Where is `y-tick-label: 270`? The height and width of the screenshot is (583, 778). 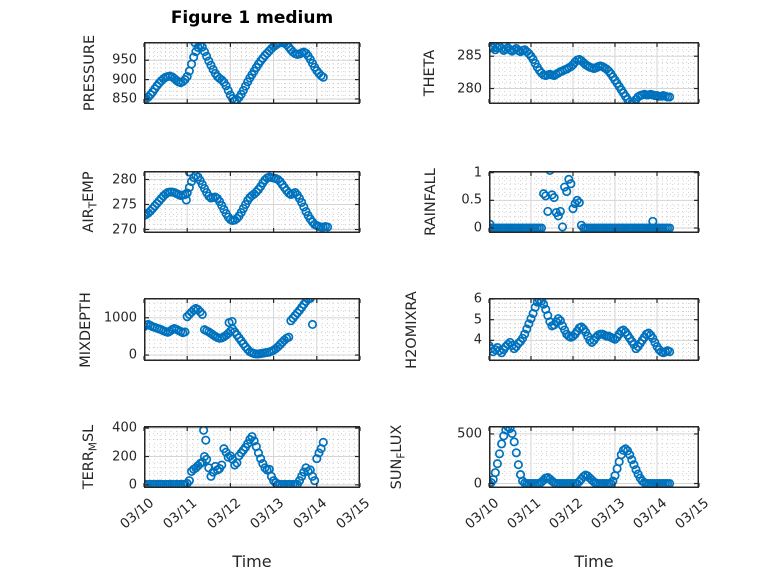 y-tick-label: 270 is located at coordinates (124, 229).